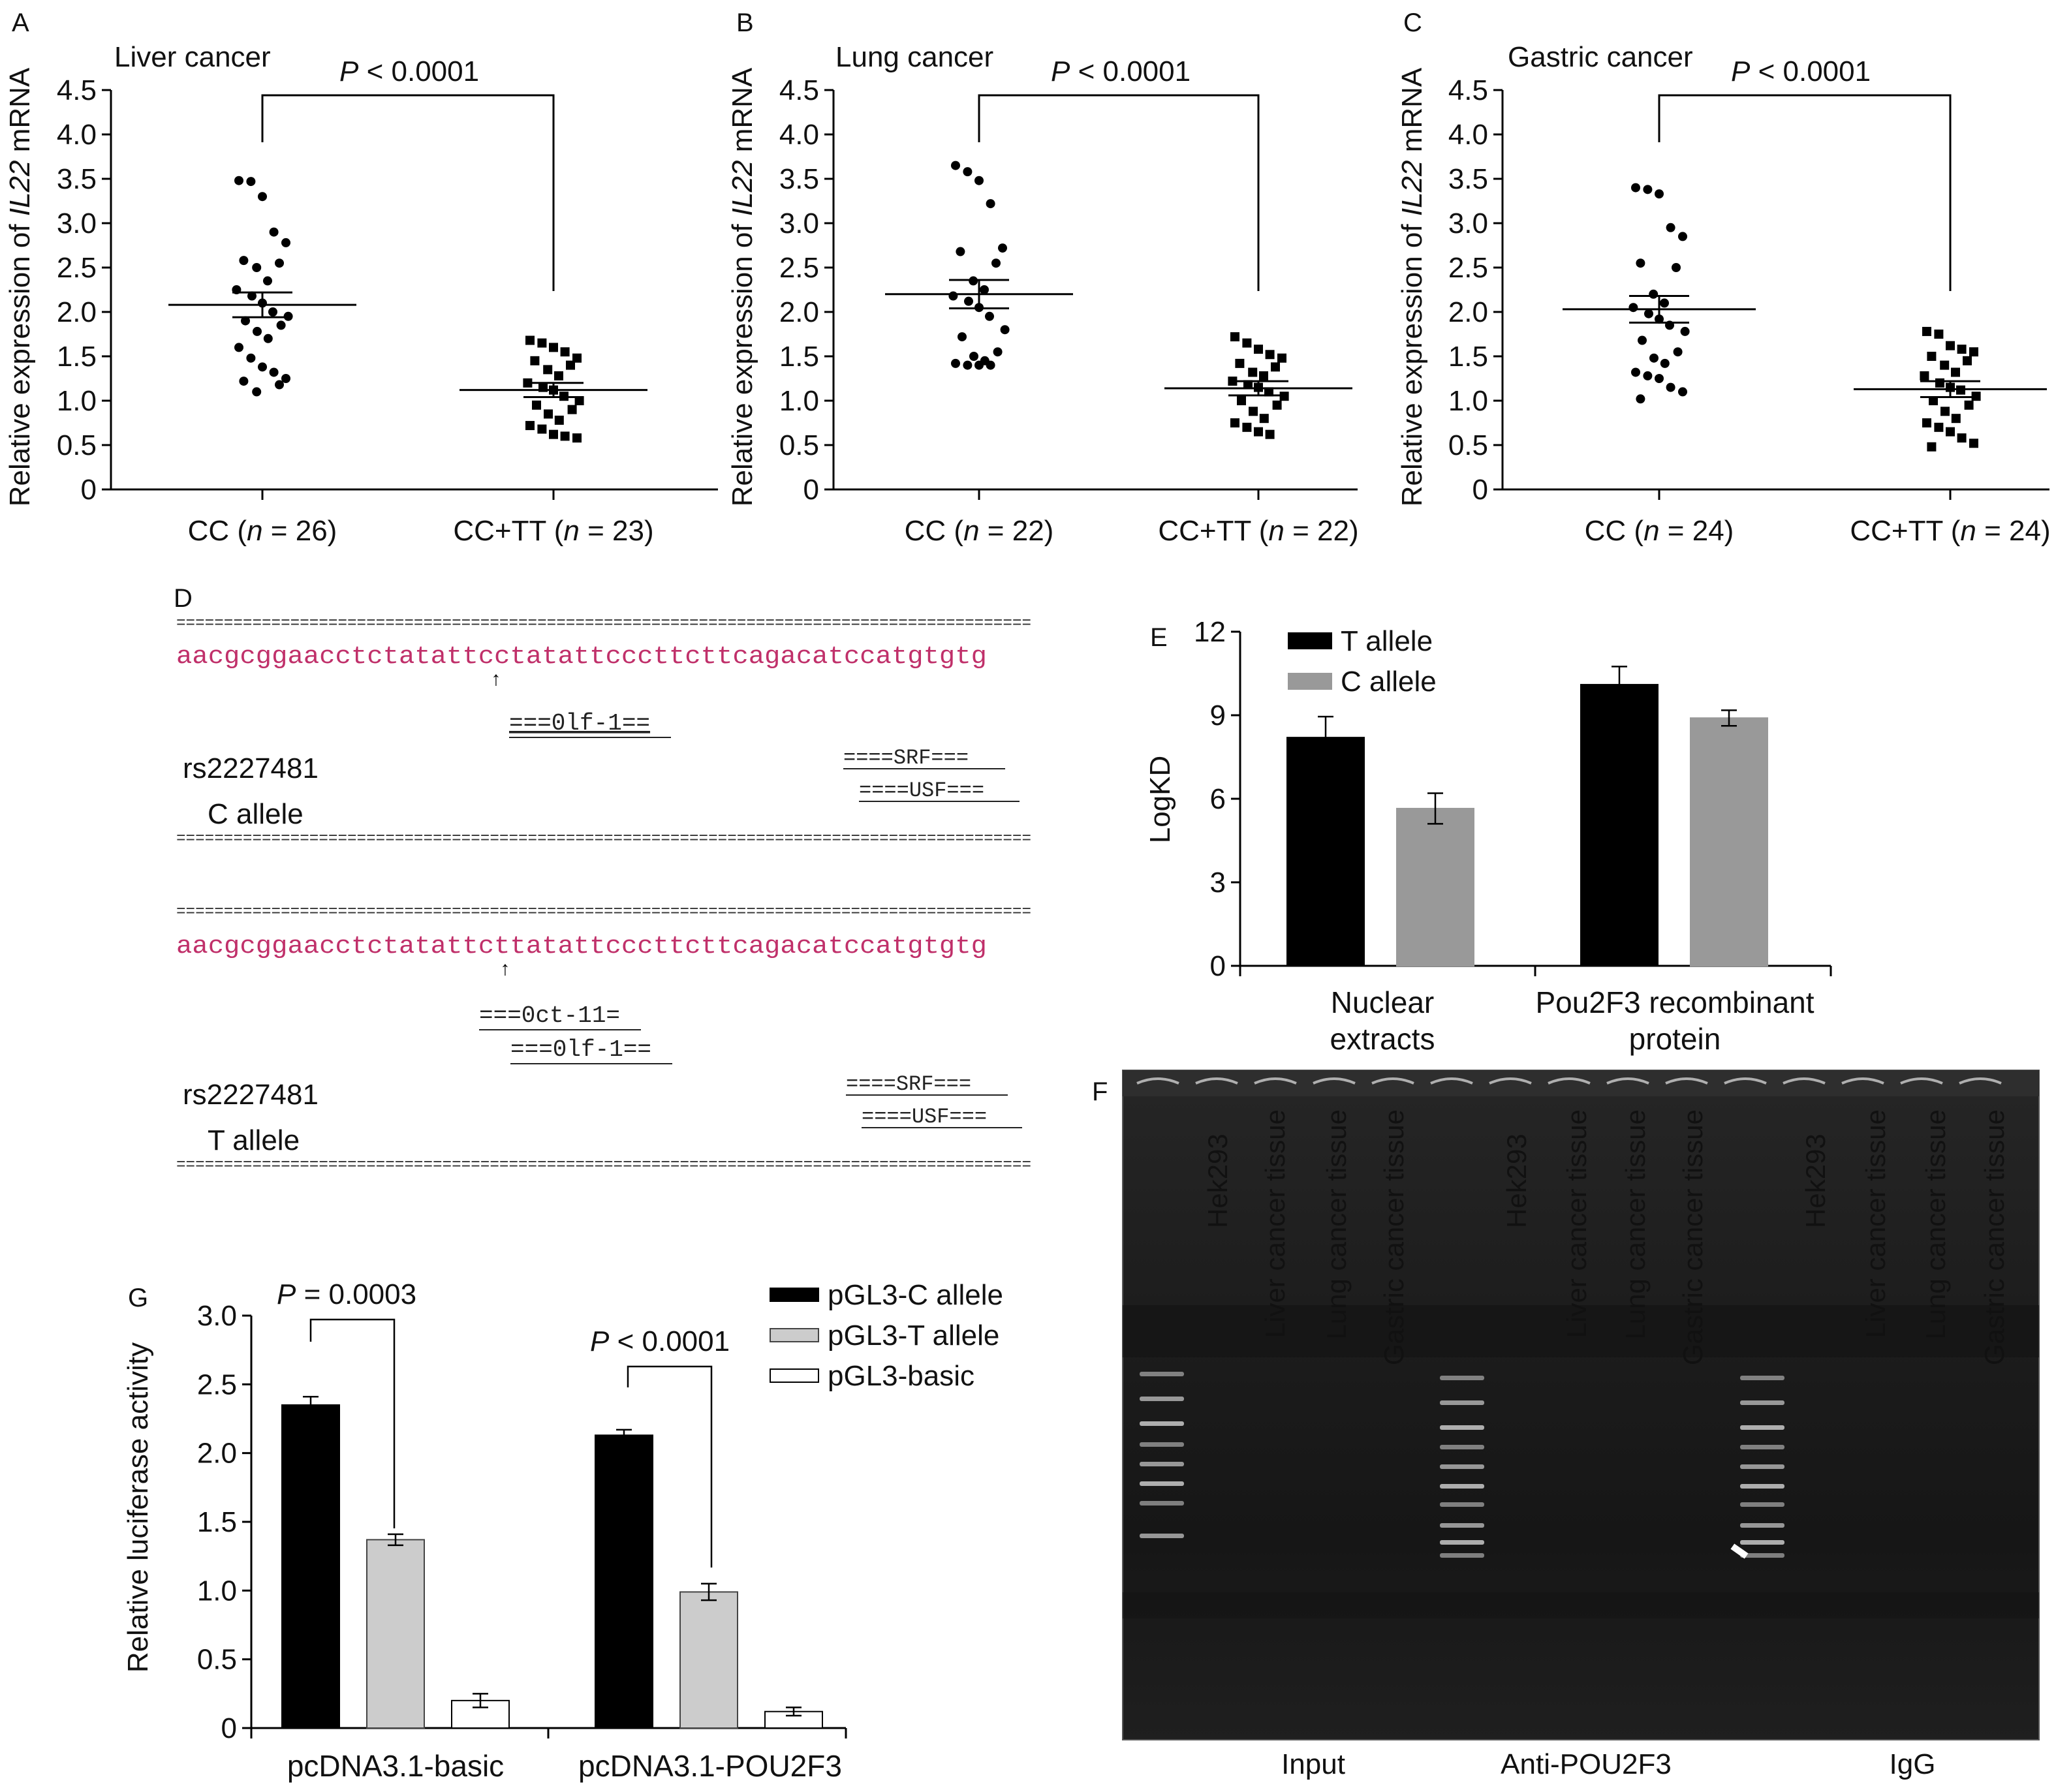 Image resolution: width=2056 pixels, height=1792 pixels. Describe the element at coordinates (1527, 816) in the screenshot. I see `panel-e-bars` at that location.